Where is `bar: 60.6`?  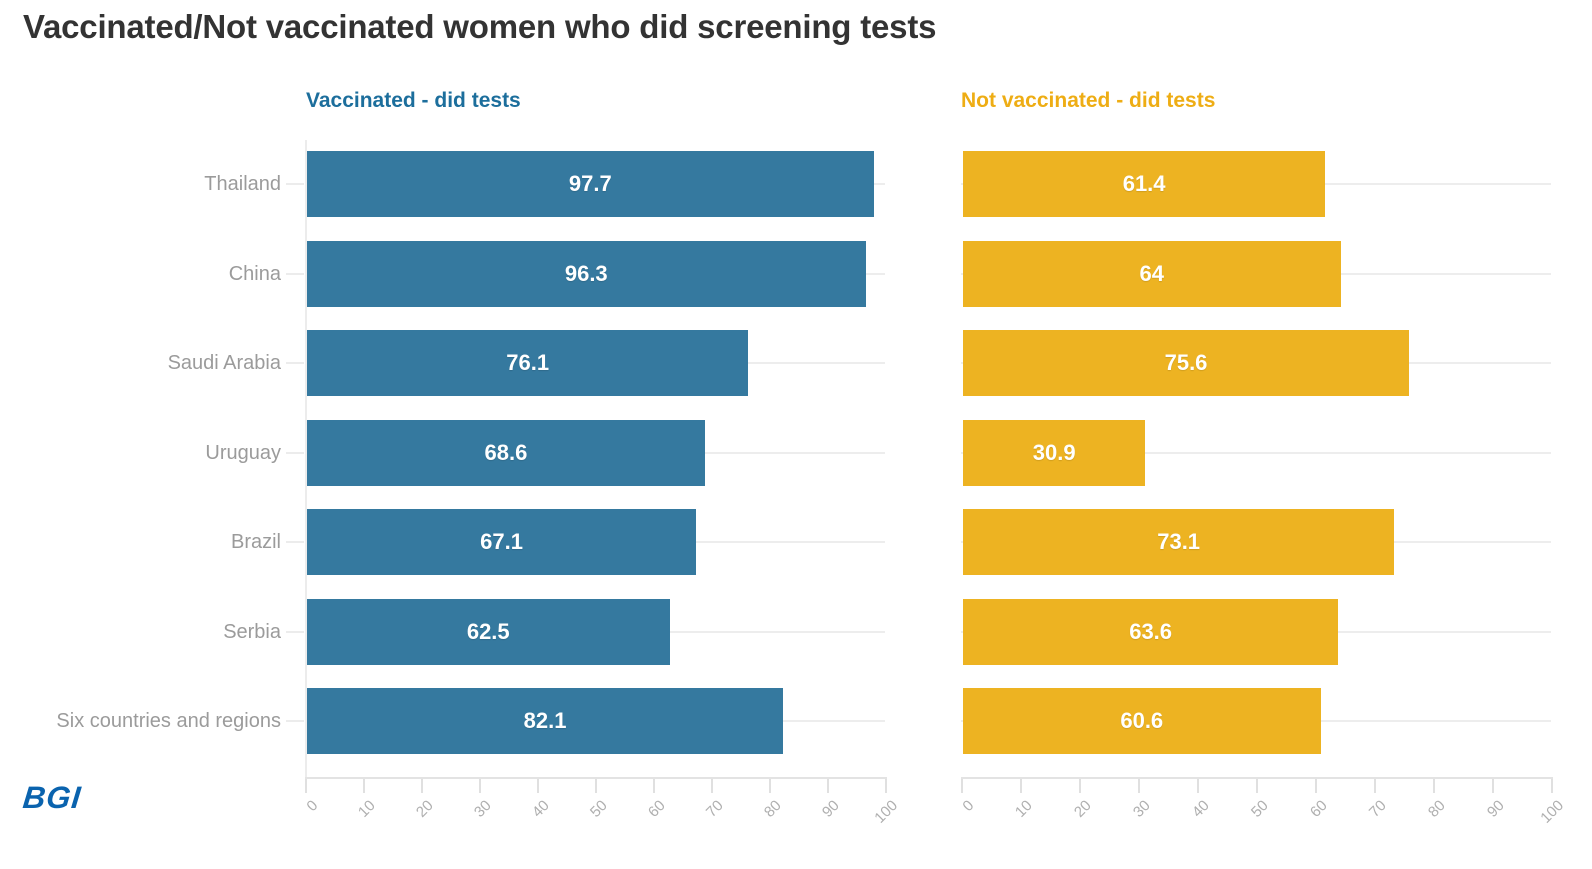
bar: 60.6 is located at coordinates (1142, 721).